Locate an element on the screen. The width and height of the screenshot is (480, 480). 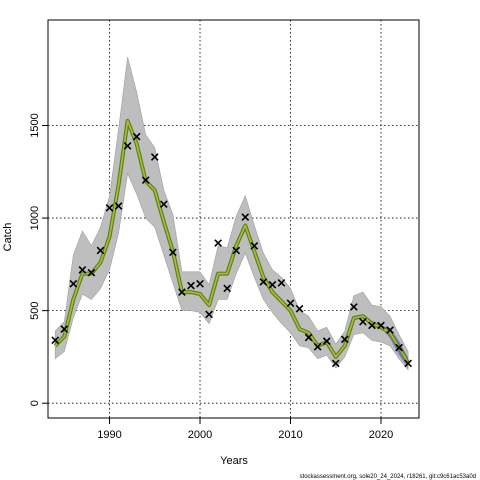
observed-point-2009 is located at coordinates (281, 282).